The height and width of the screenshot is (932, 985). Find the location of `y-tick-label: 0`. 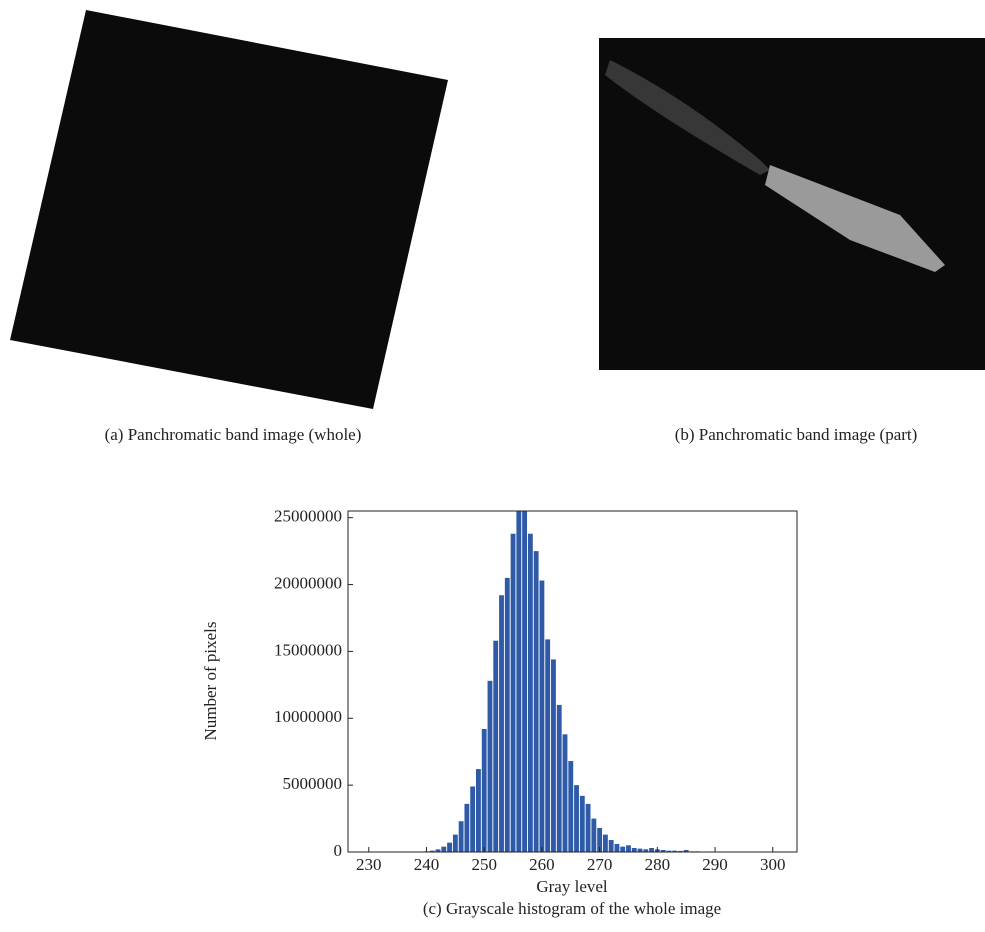

y-tick-label: 0 is located at coordinates (338, 850).